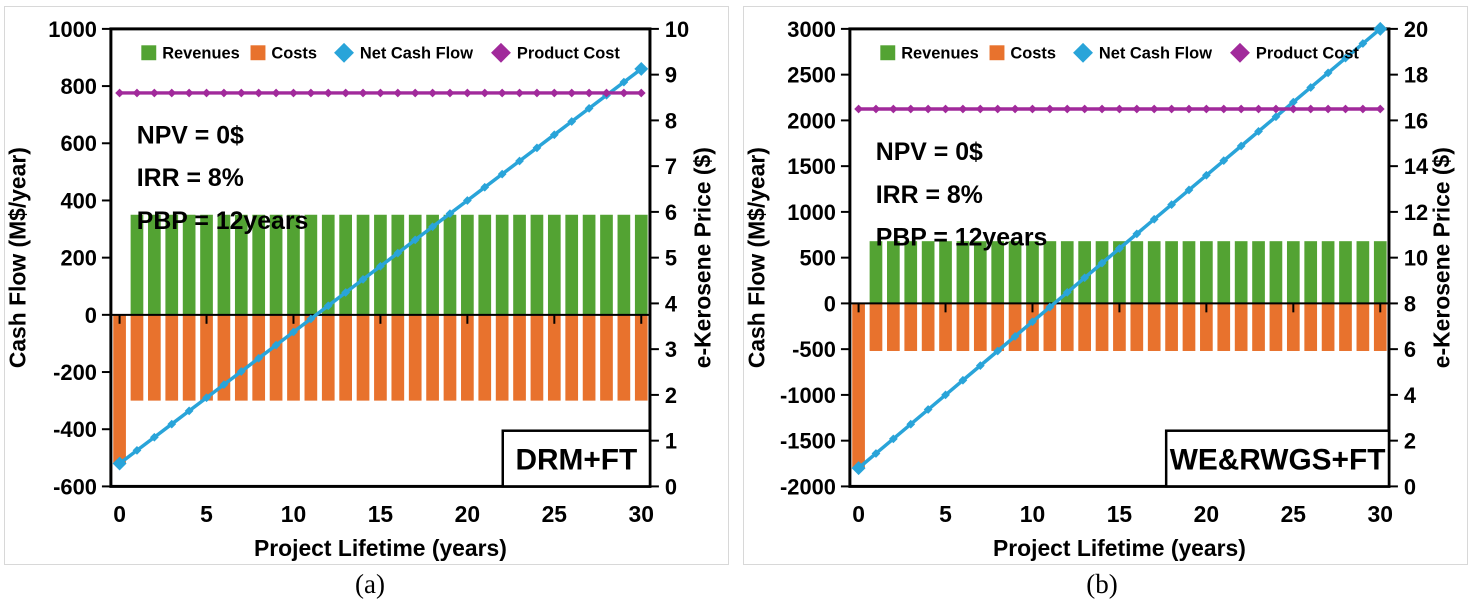 Image resolution: width=1472 pixels, height=613 pixels. Describe the element at coordinates (671, 166) in the screenshot. I see `right-tick-label: 7` at that location.